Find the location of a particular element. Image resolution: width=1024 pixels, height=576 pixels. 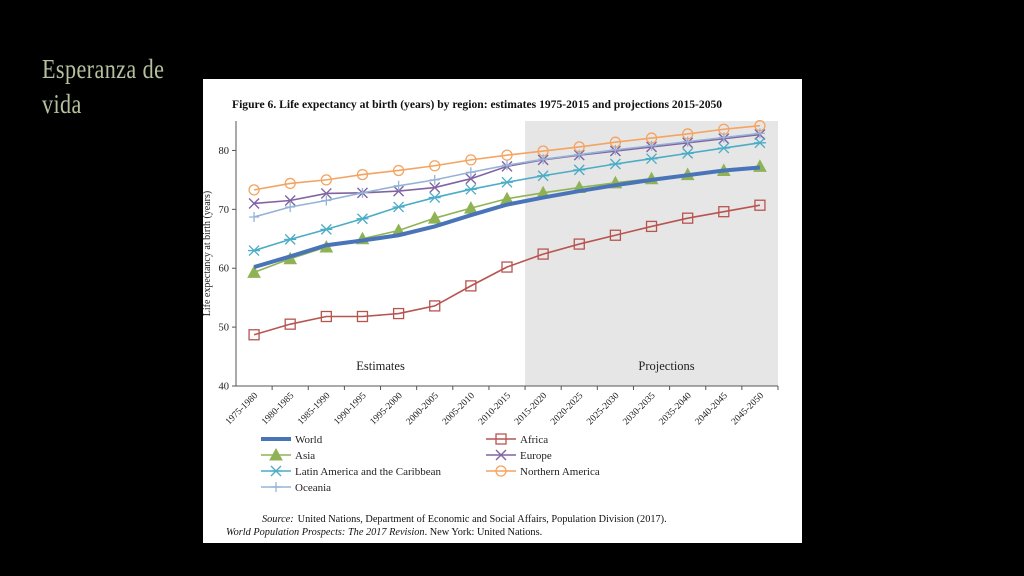

x-tick-label: 2000-2005 is located at coordinates (423, 409).